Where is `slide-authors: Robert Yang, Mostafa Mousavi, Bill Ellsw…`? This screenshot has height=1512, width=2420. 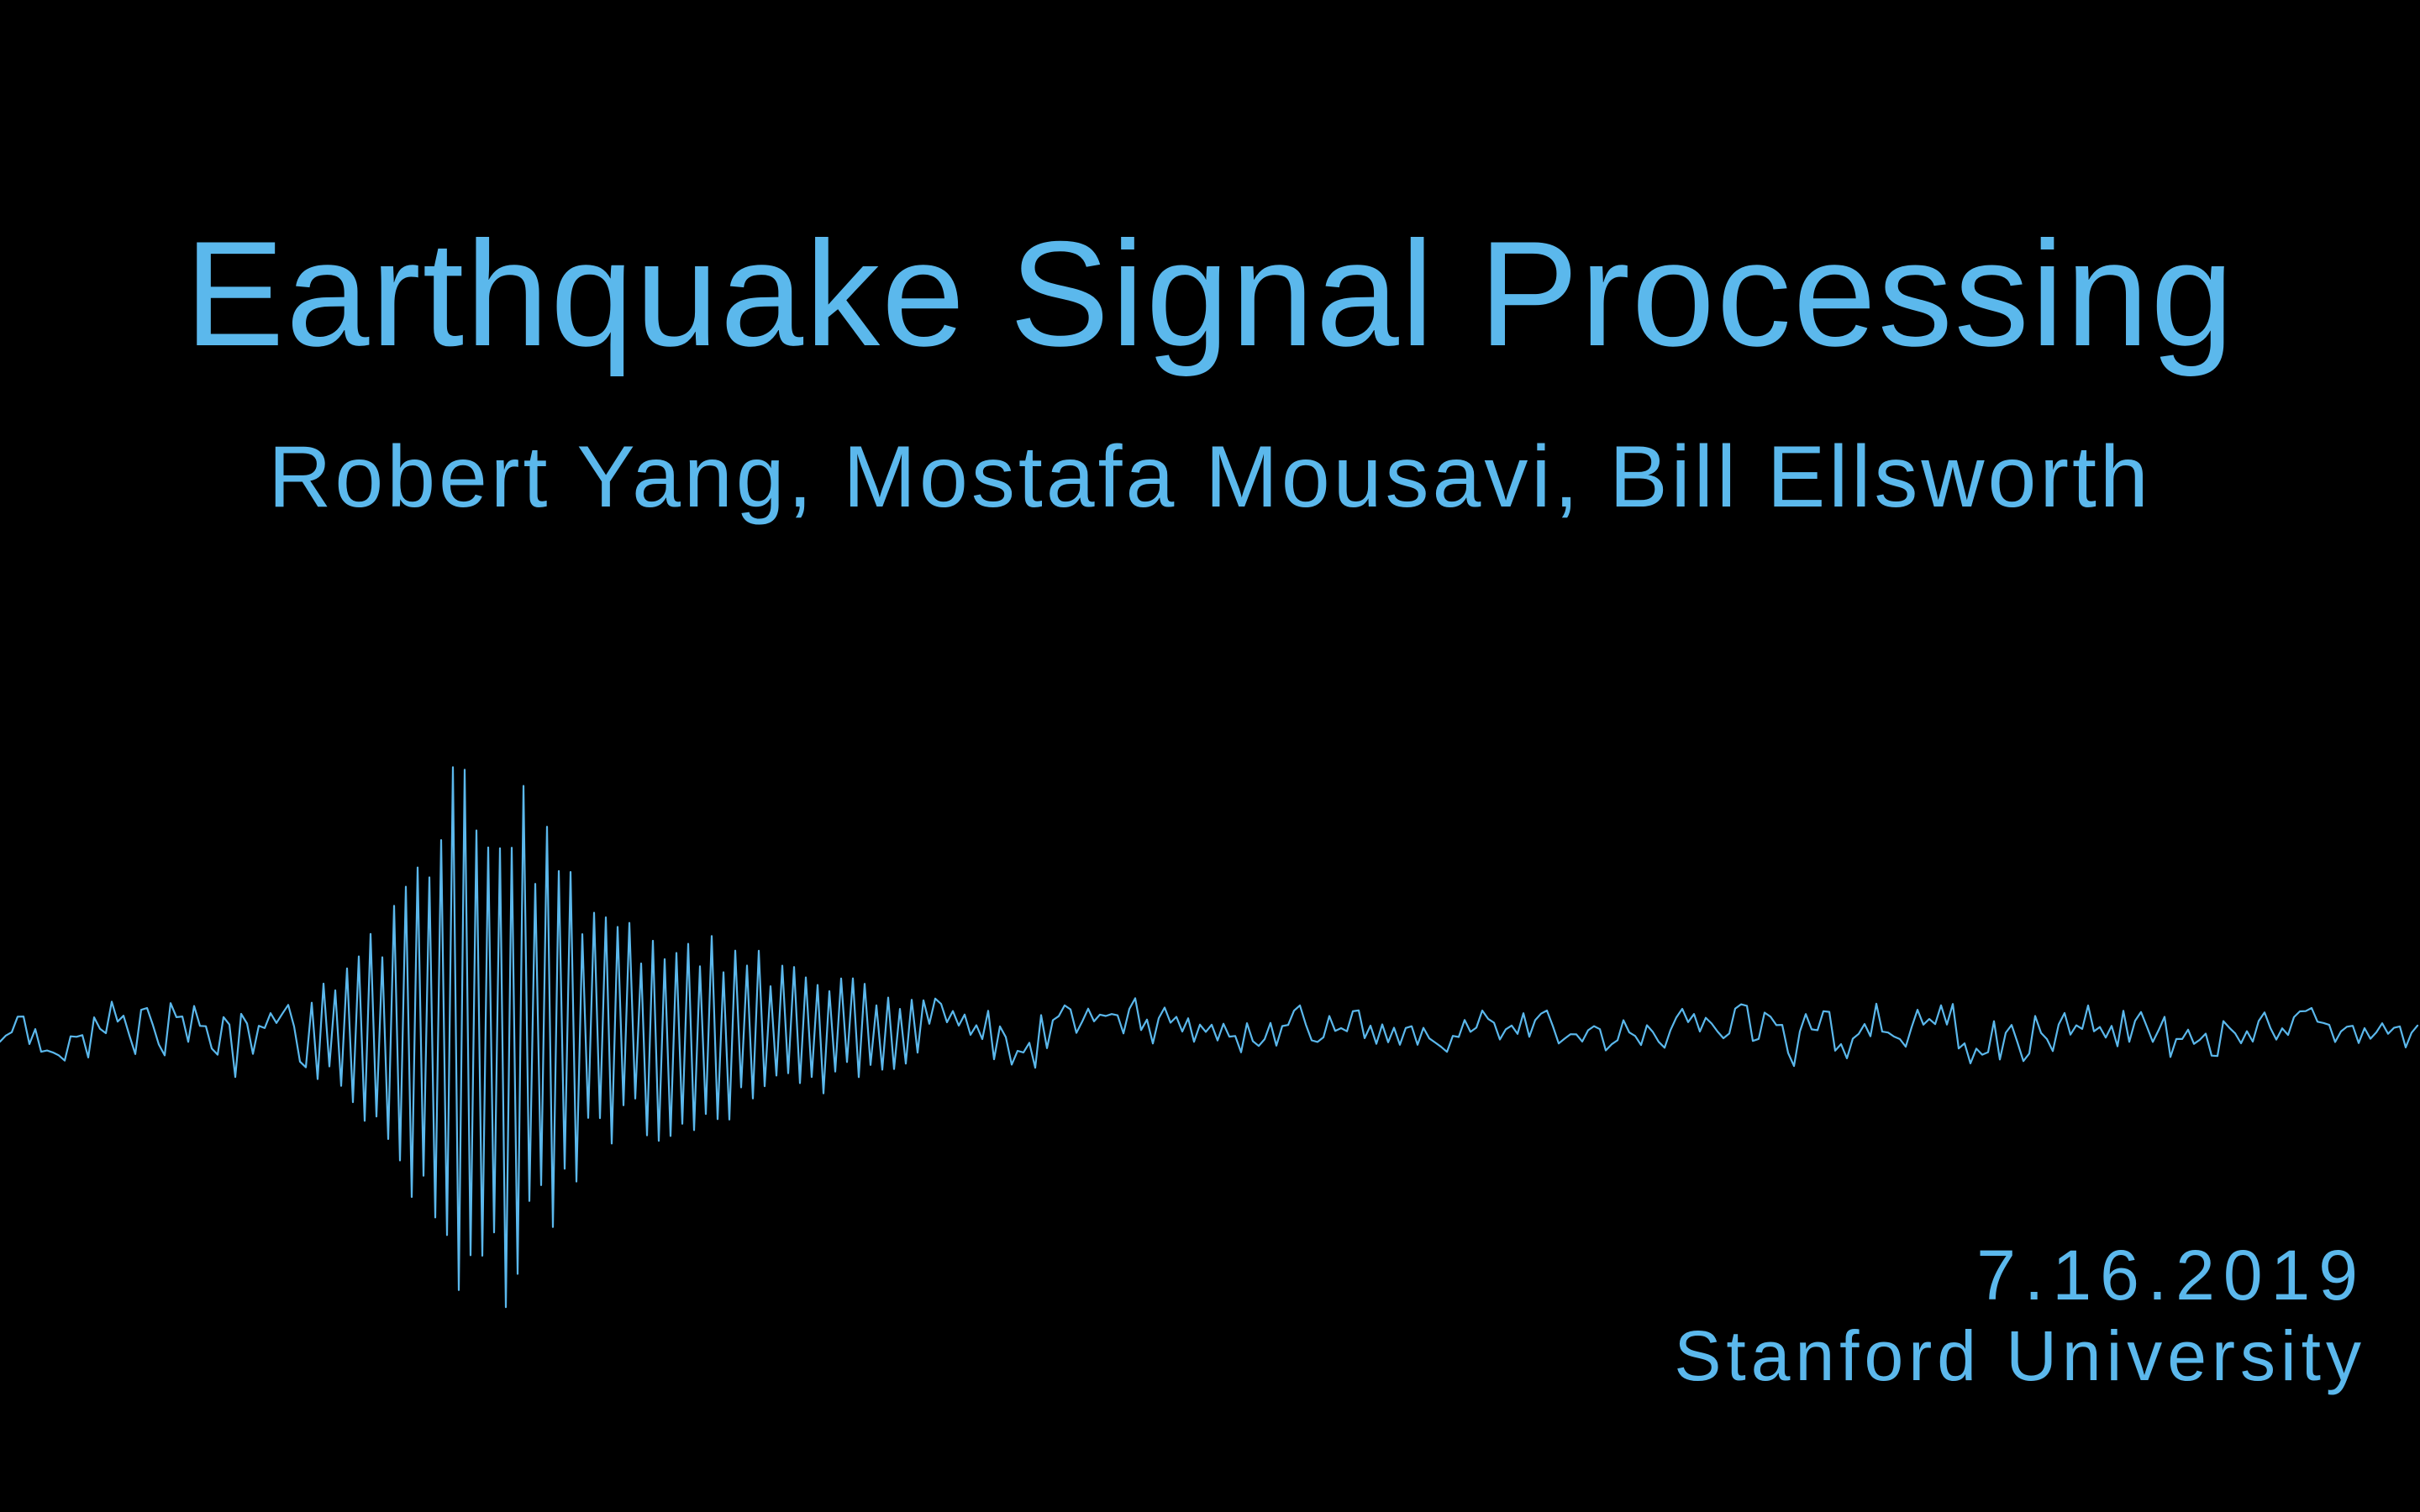 slide-authors: Robert Yang, Mostafa Mousavi, Bill Ellsw… is located at coordinates (1210, 477).